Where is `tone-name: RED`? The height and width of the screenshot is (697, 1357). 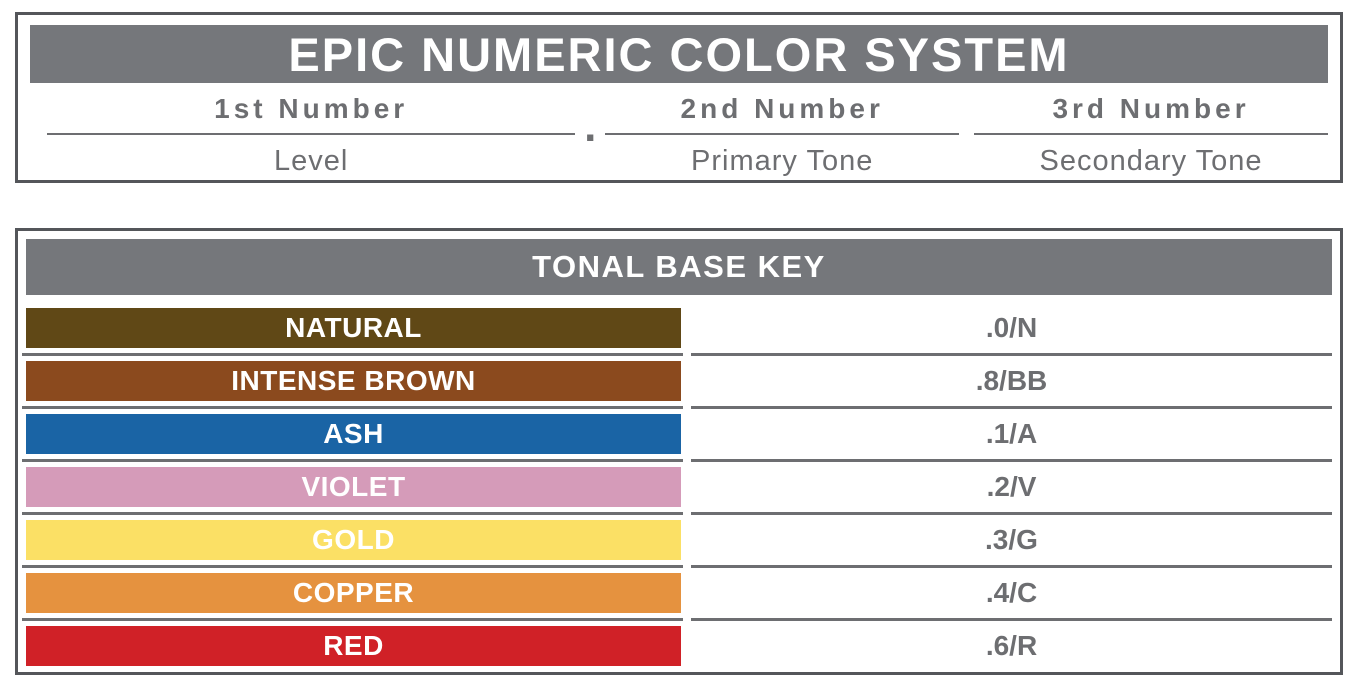 tone-name: RED is located at coordinates (353, 645).